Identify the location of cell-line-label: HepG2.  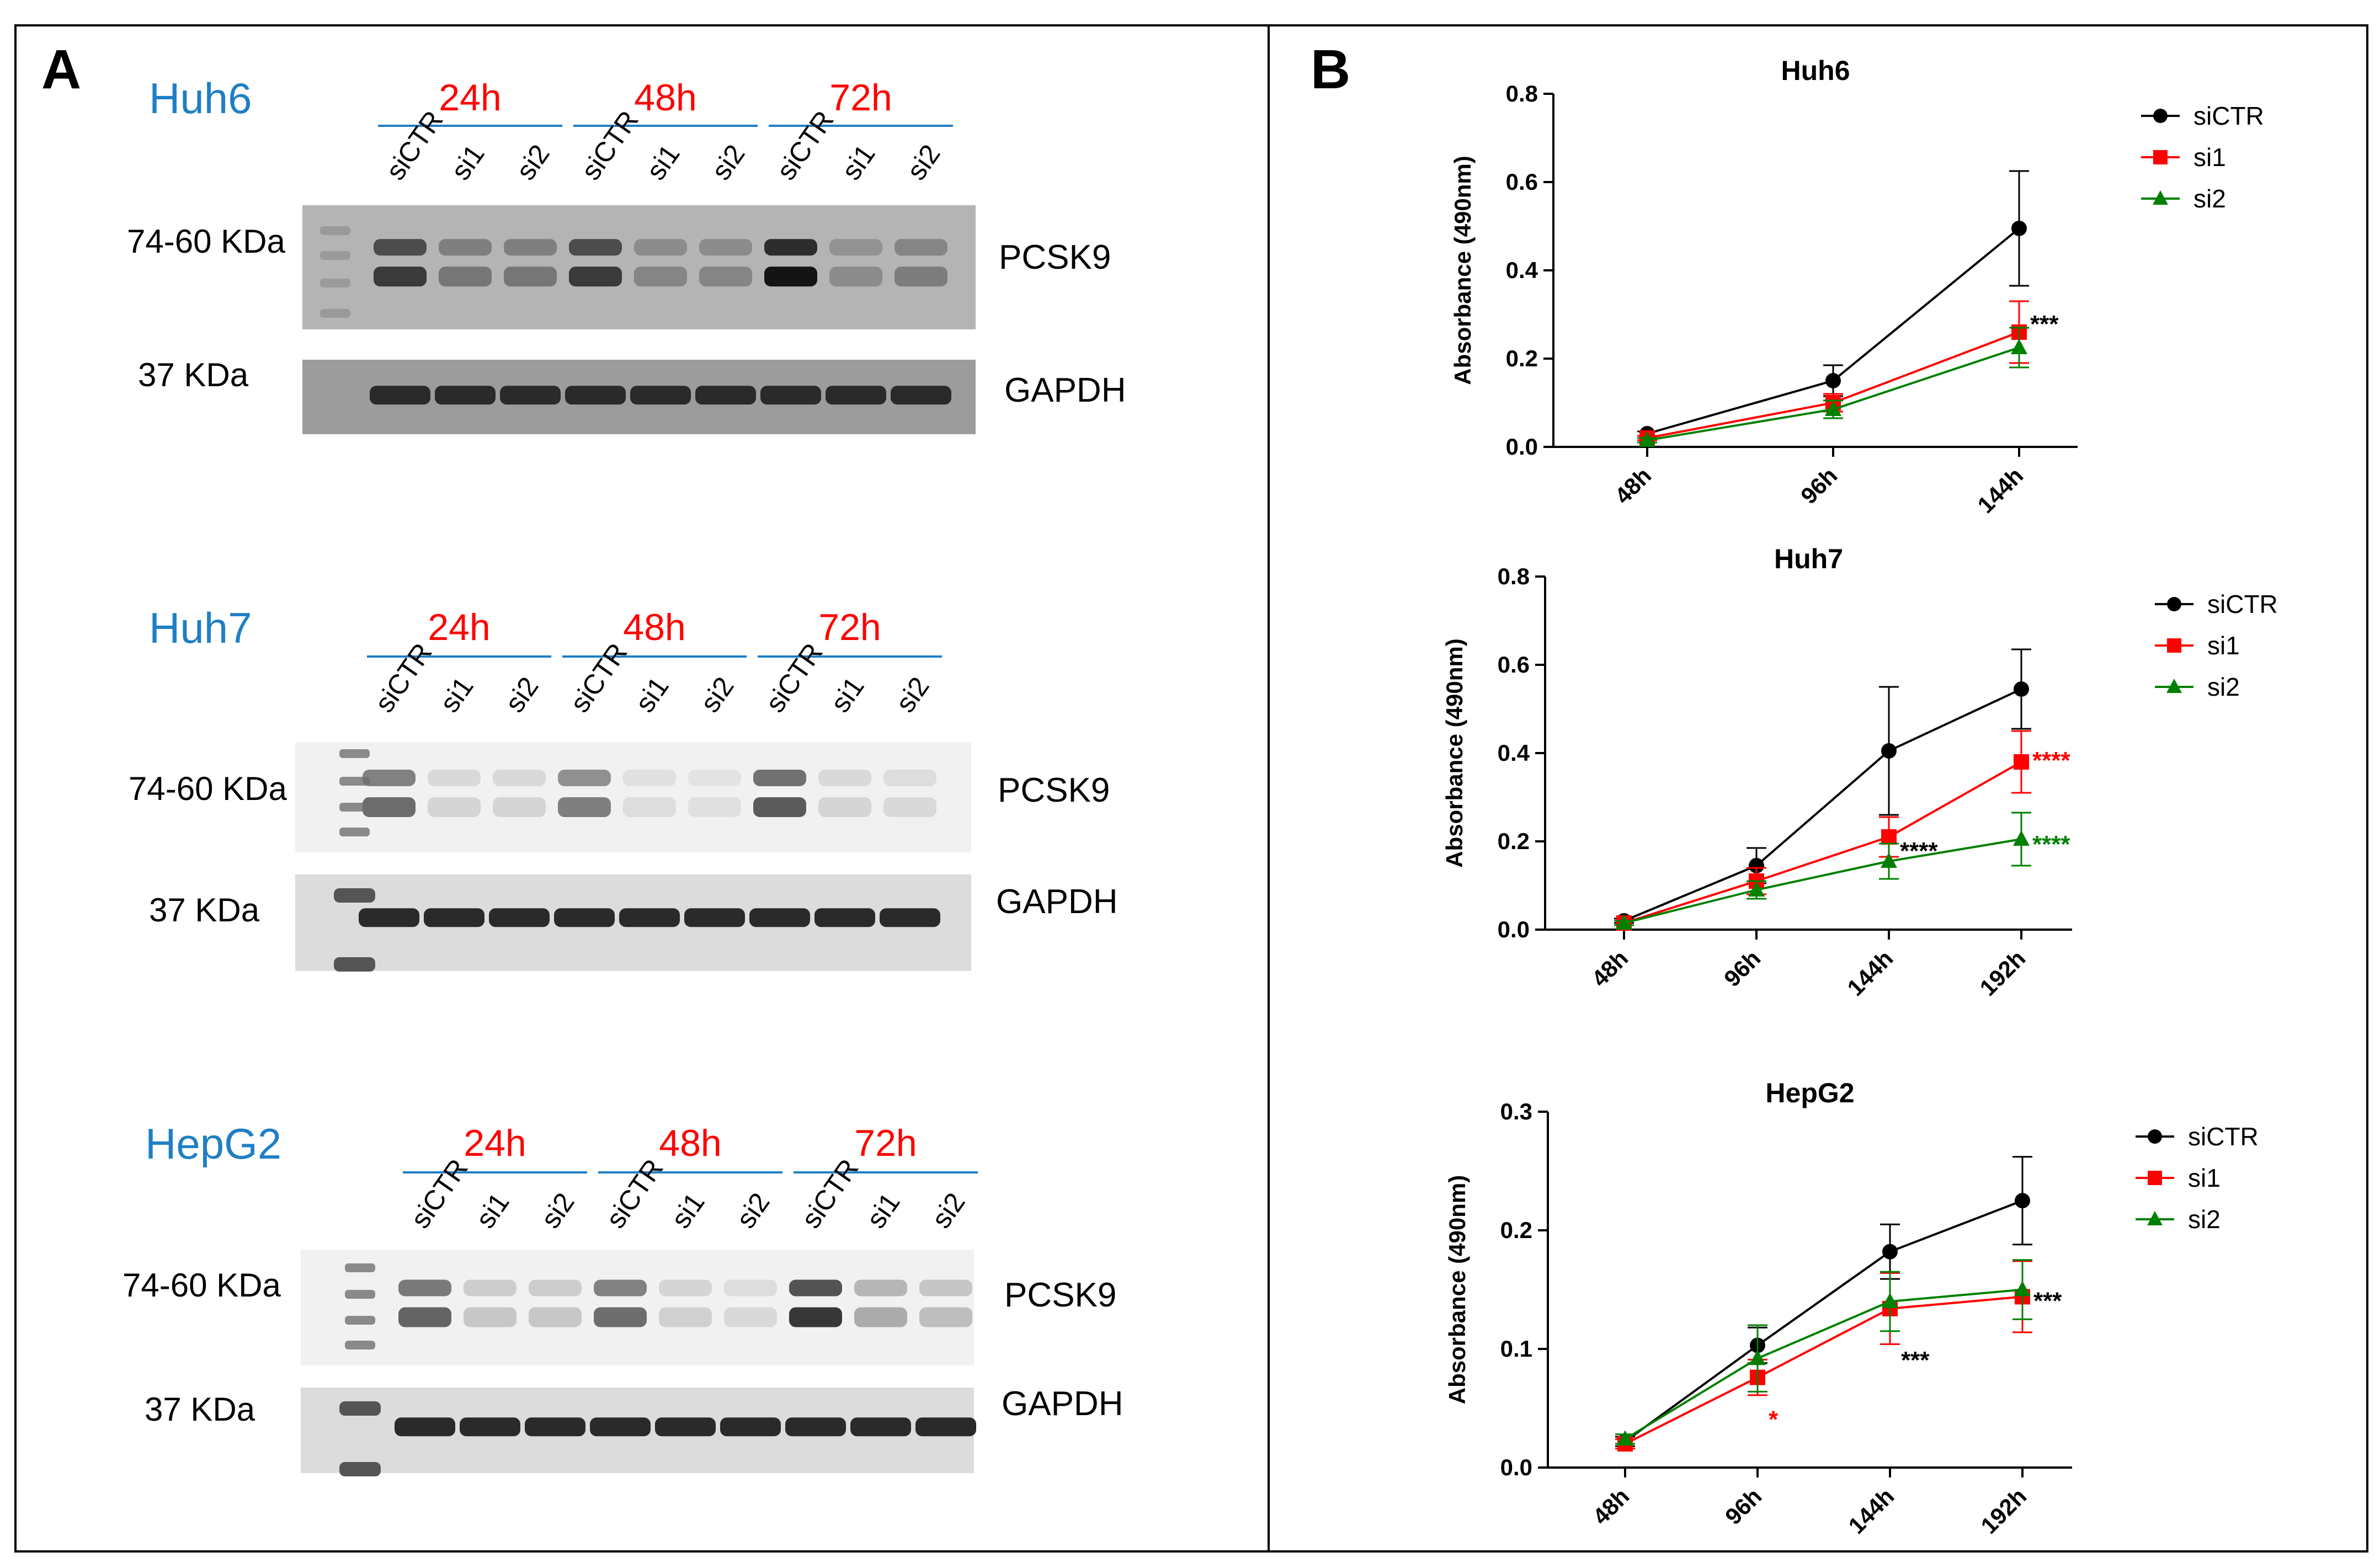
(213, 1144).